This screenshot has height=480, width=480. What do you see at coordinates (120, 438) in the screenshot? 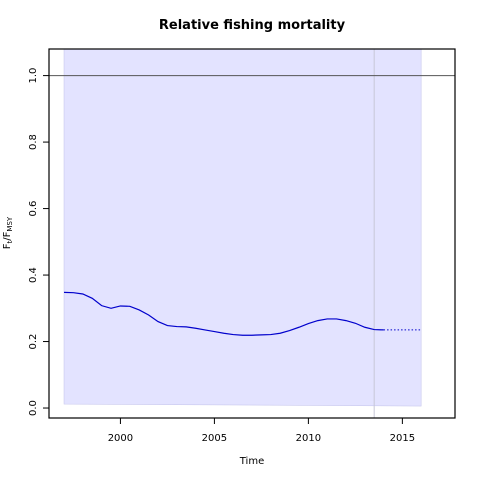
I see `x-tick-label: 2000` at bounding box center [120, 438].